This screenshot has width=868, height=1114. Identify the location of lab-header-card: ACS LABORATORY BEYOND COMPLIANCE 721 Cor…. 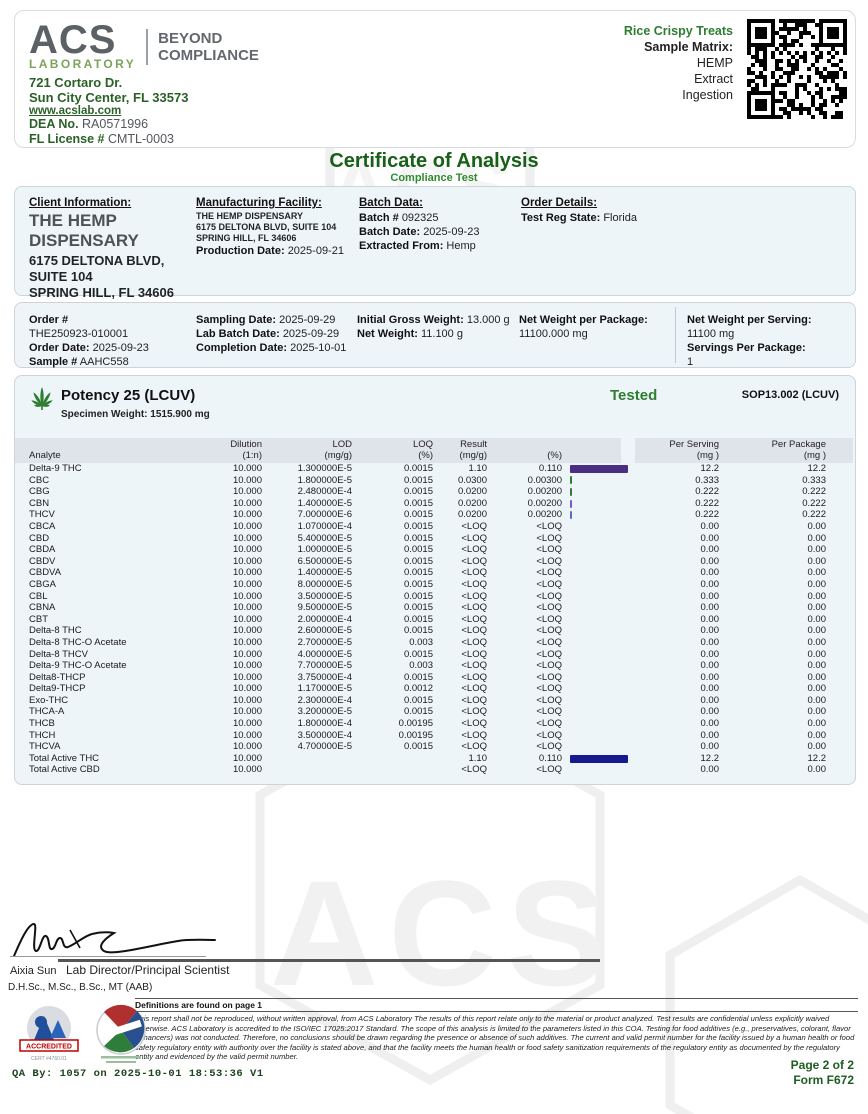
(435, 79).